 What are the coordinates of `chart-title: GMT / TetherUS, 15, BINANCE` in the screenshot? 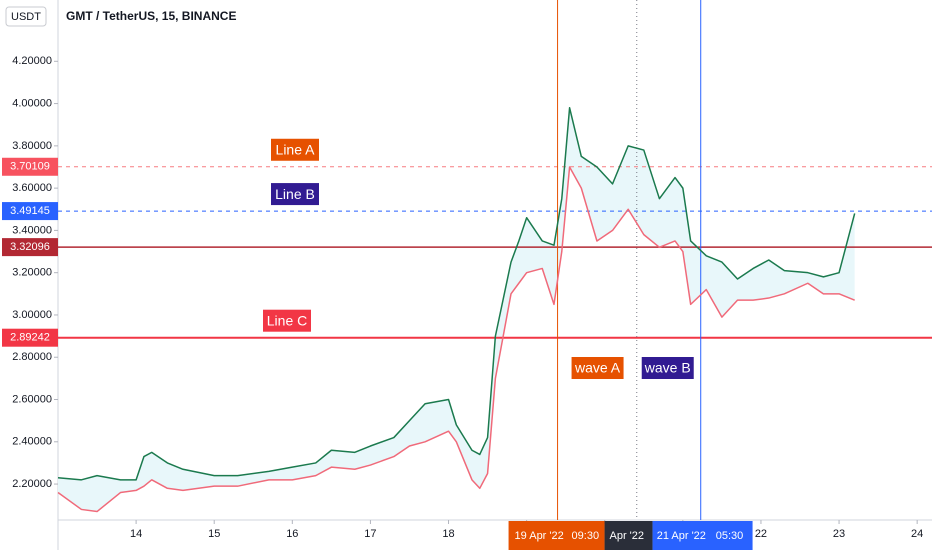 It's located at (151, 16).